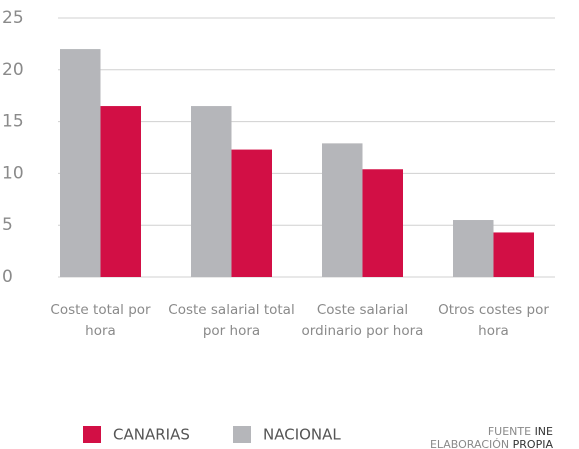 The width and height of the screenshot is (579, 449). What do you see at coordinates (7, 225) in the screenshot?
I see `y-tick-label: 5` at bounding box center [7, 225].